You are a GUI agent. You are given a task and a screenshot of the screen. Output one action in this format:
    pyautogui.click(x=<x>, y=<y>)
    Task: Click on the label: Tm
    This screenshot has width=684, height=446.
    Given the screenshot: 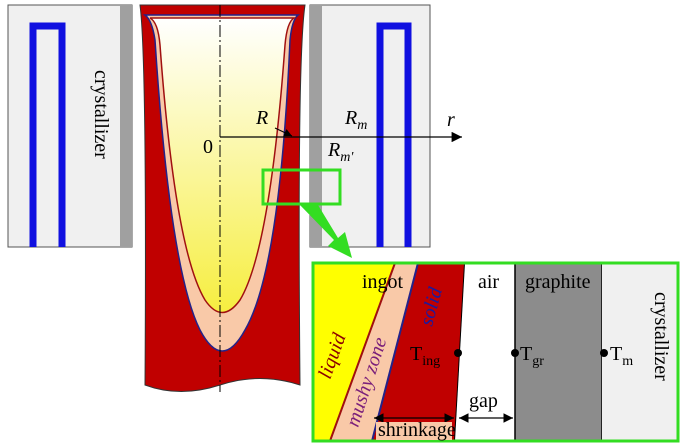 What is the action you would take?
    pyautogui.click(x=621, y=356)
    